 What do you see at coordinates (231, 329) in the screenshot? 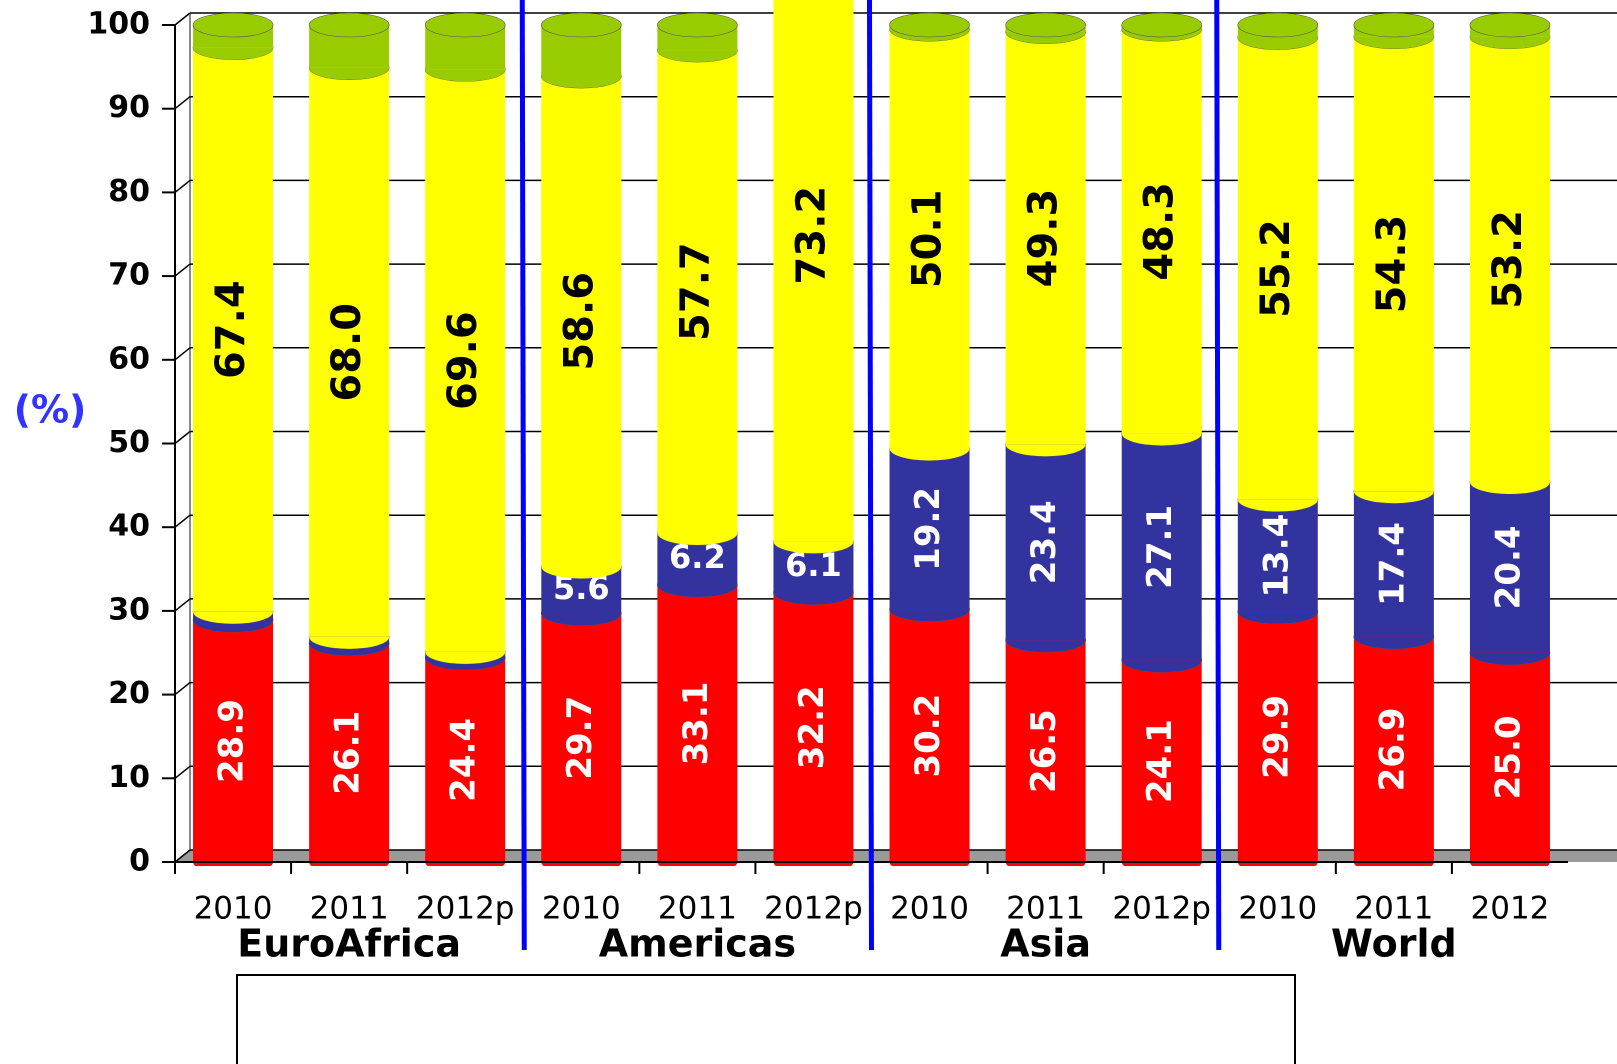
I see `value-label: 67.4` at bounding box center [231, 329].